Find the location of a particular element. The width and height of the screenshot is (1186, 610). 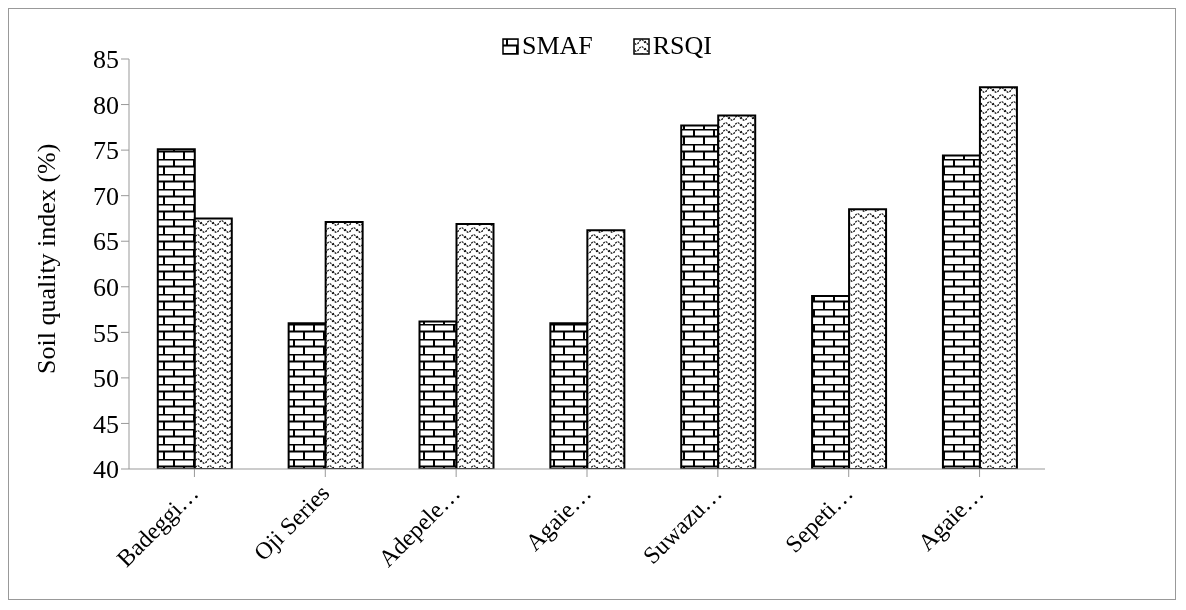

legend-label: SMAF is located at coordinates (556, 46).